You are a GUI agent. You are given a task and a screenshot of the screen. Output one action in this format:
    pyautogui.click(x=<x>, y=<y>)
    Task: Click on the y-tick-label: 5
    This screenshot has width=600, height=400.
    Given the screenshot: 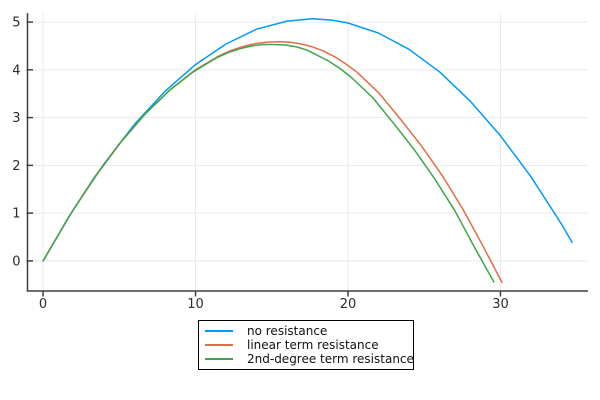 What is the action you would take?
    pyautogui.click(x=16, y=23)
    